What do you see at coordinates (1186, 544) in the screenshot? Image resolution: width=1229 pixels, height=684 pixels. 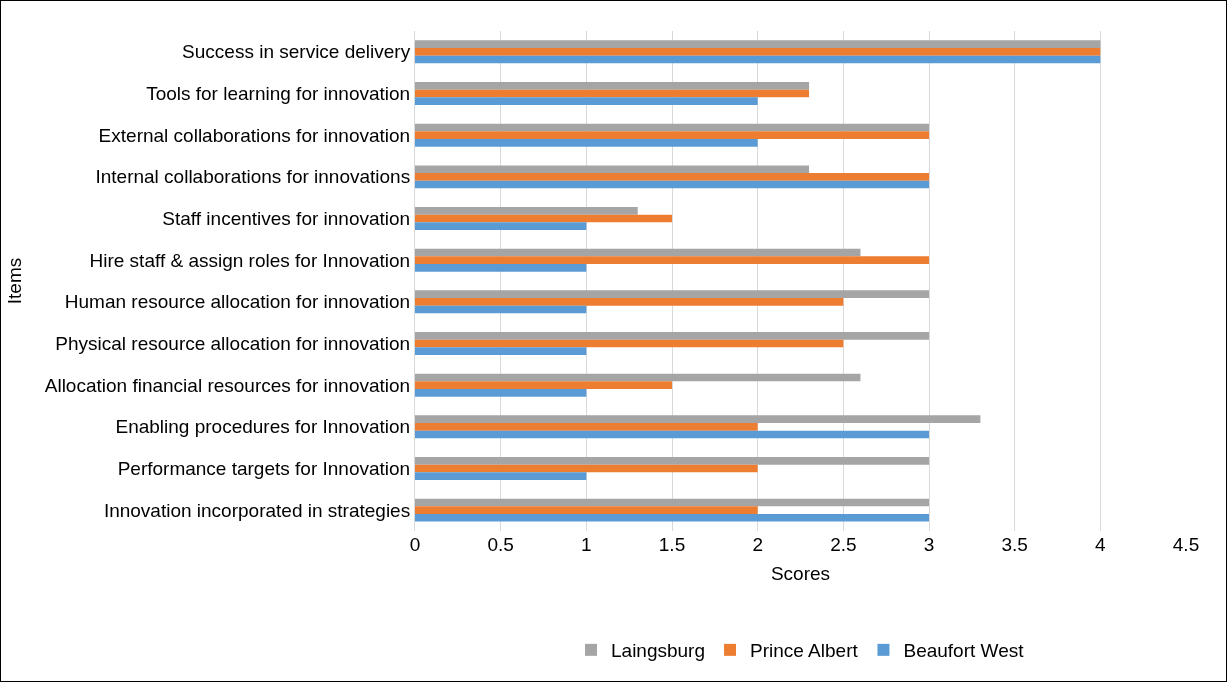 I see `x-tick-label: 4.5` at bounding box center [1186, 544].